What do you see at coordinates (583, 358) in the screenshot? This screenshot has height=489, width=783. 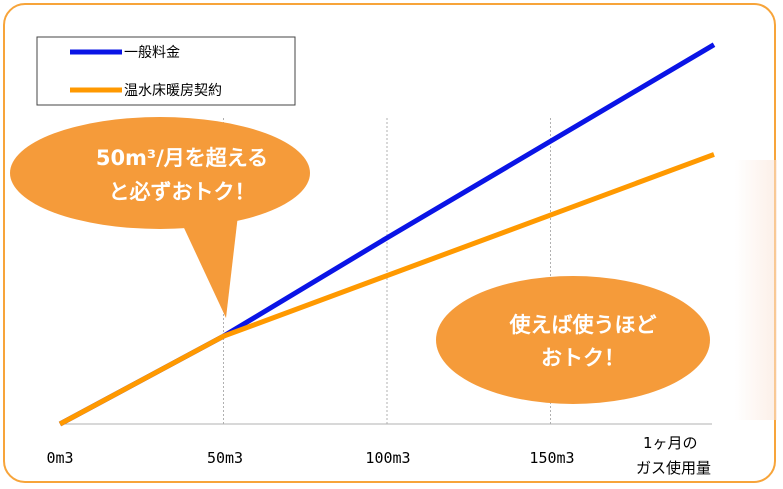 I see `callout-right-line-2: おトク！` at bounding box center [583, 358].